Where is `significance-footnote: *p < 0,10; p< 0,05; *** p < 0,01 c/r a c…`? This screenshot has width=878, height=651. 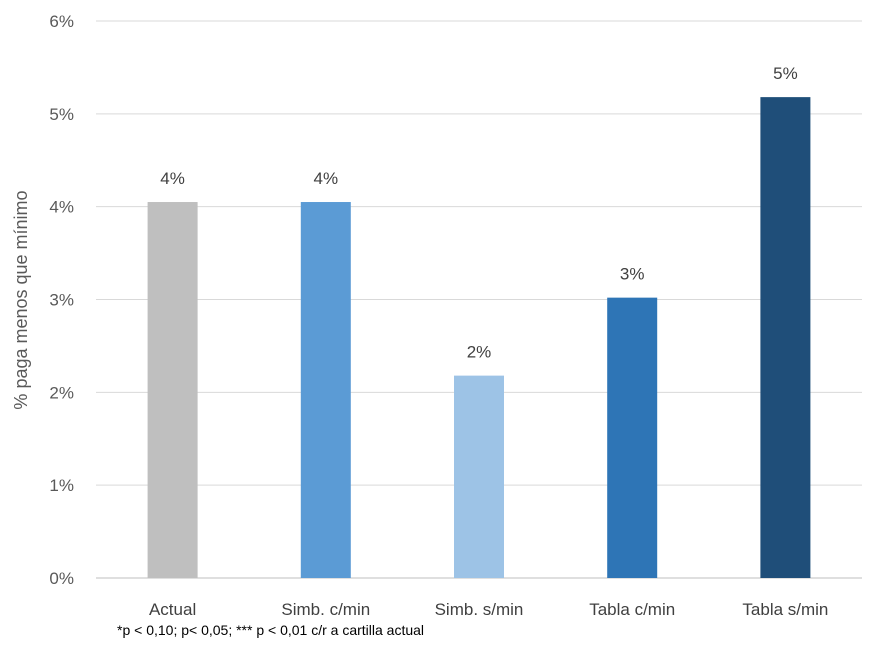
significance-footnote: *p < 0,10; p< 0,05; *** p < 0,01 c/r a c… is located at coordinates (274, 630).